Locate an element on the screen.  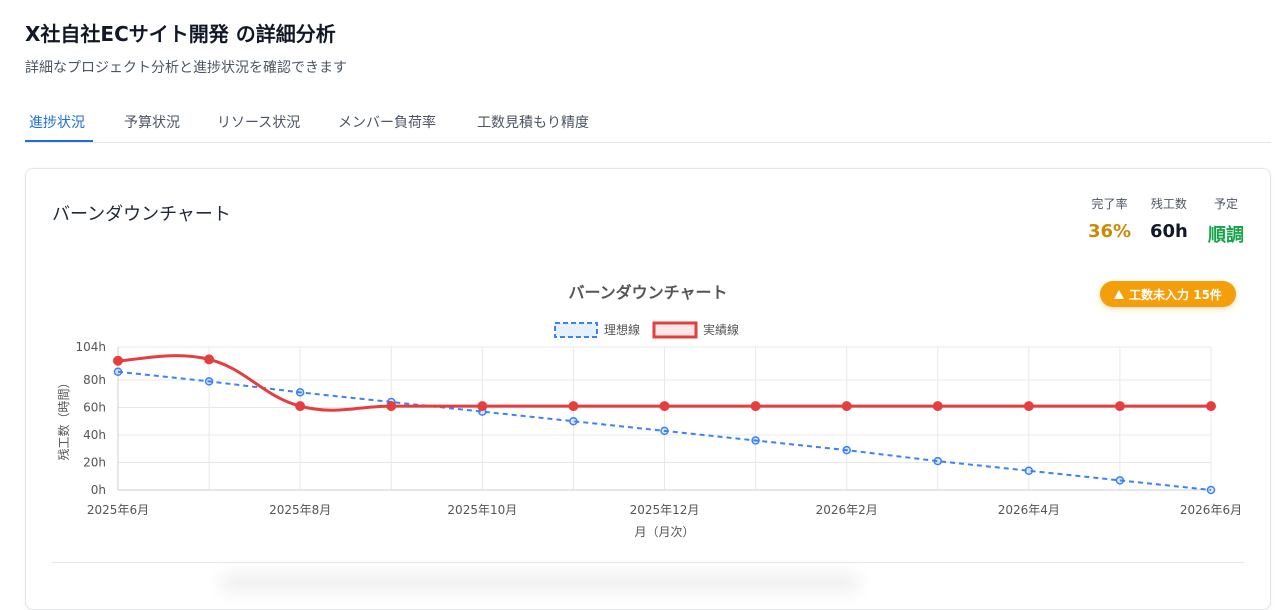
missing-hours-label: 工数未入力 15件 is located at coordinates (1175, 294).